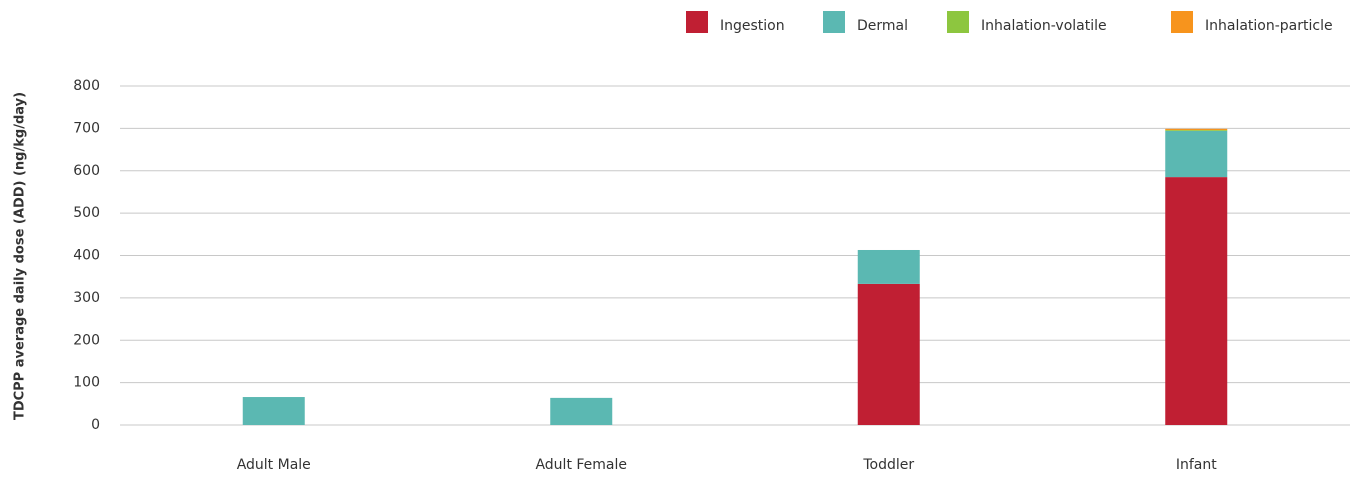  Describe the element at coordinates (86, 128) in the screenshot. I see `y-tick-label: 700` at that location.